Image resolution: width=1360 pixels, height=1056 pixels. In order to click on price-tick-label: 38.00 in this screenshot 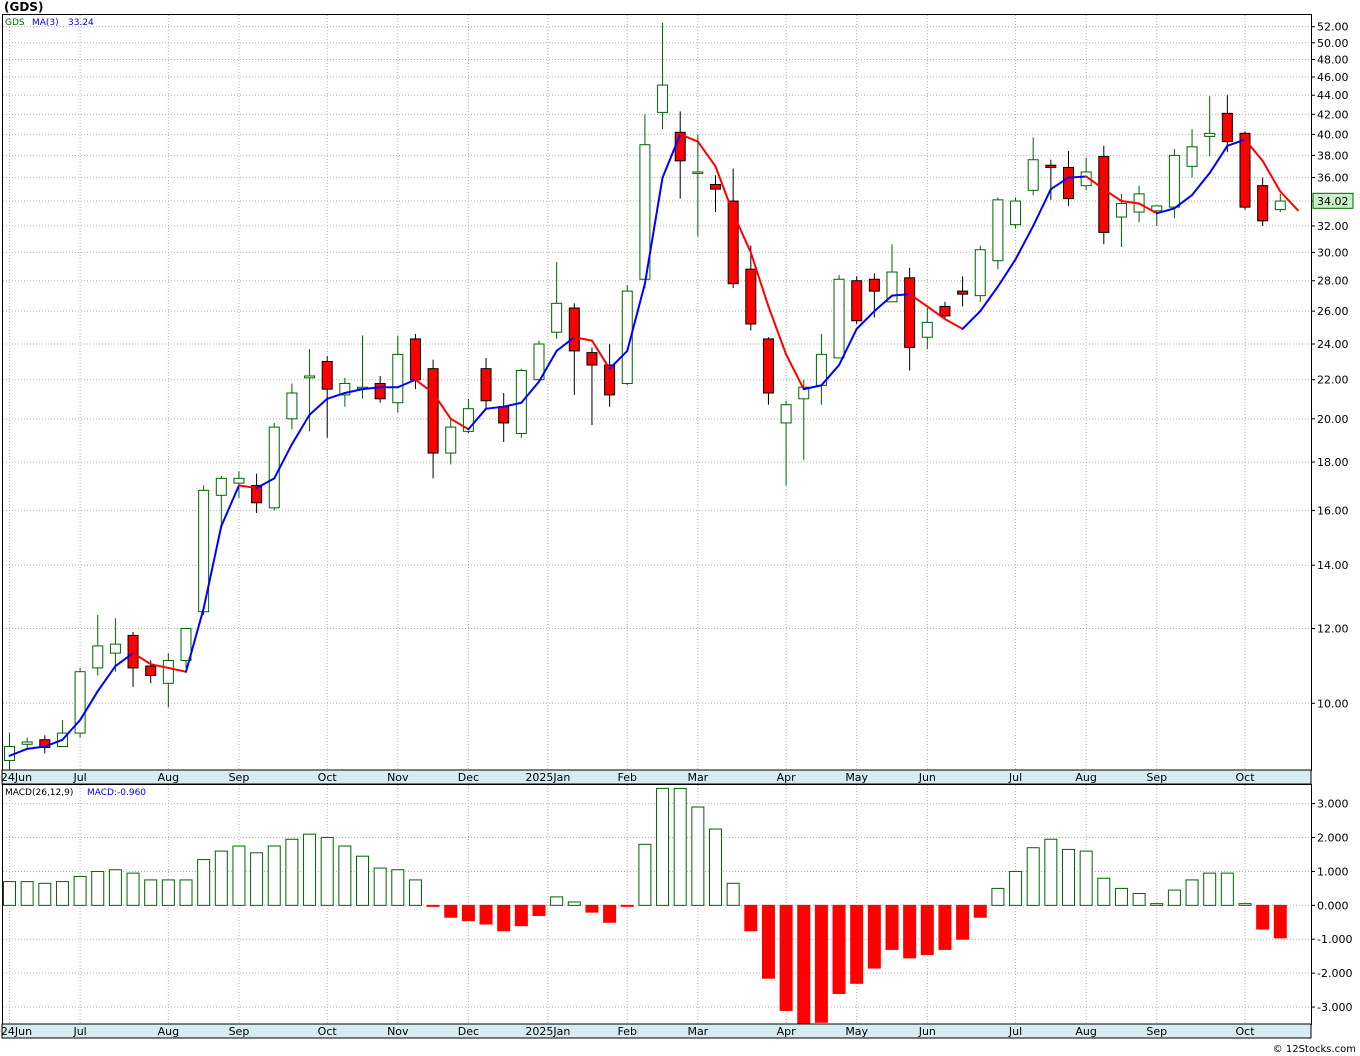, I will do `click(1333, 155)`.